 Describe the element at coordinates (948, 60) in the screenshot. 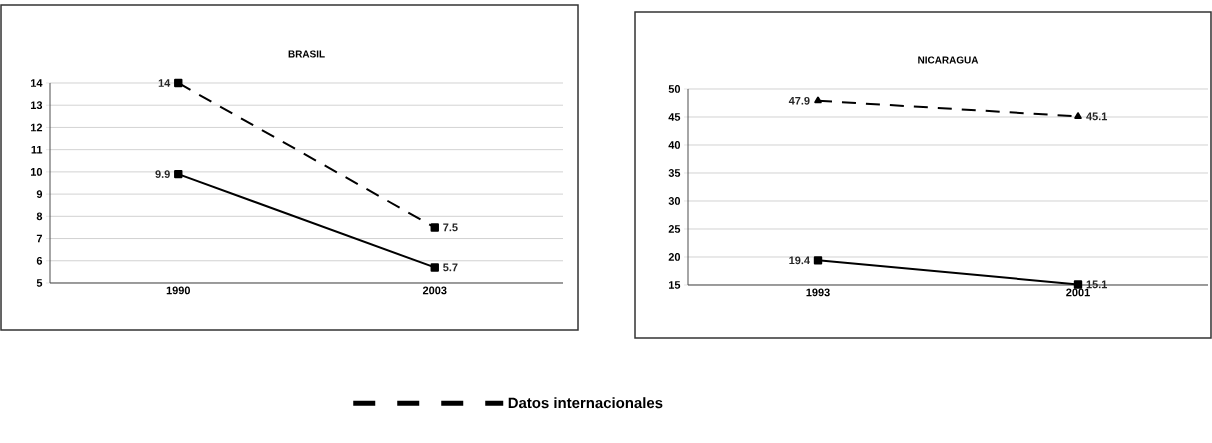

I see `chart-title: NICARAGUA` at that location.